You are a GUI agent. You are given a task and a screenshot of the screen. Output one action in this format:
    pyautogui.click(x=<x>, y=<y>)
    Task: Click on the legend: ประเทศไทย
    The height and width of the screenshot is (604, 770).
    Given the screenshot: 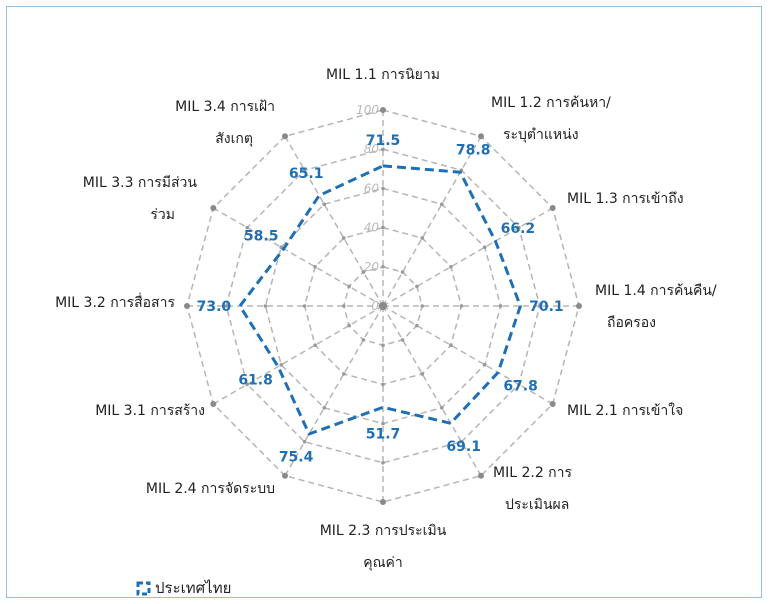 What is the action you would take?
    pyautogui.click(x=183, y=588)
    